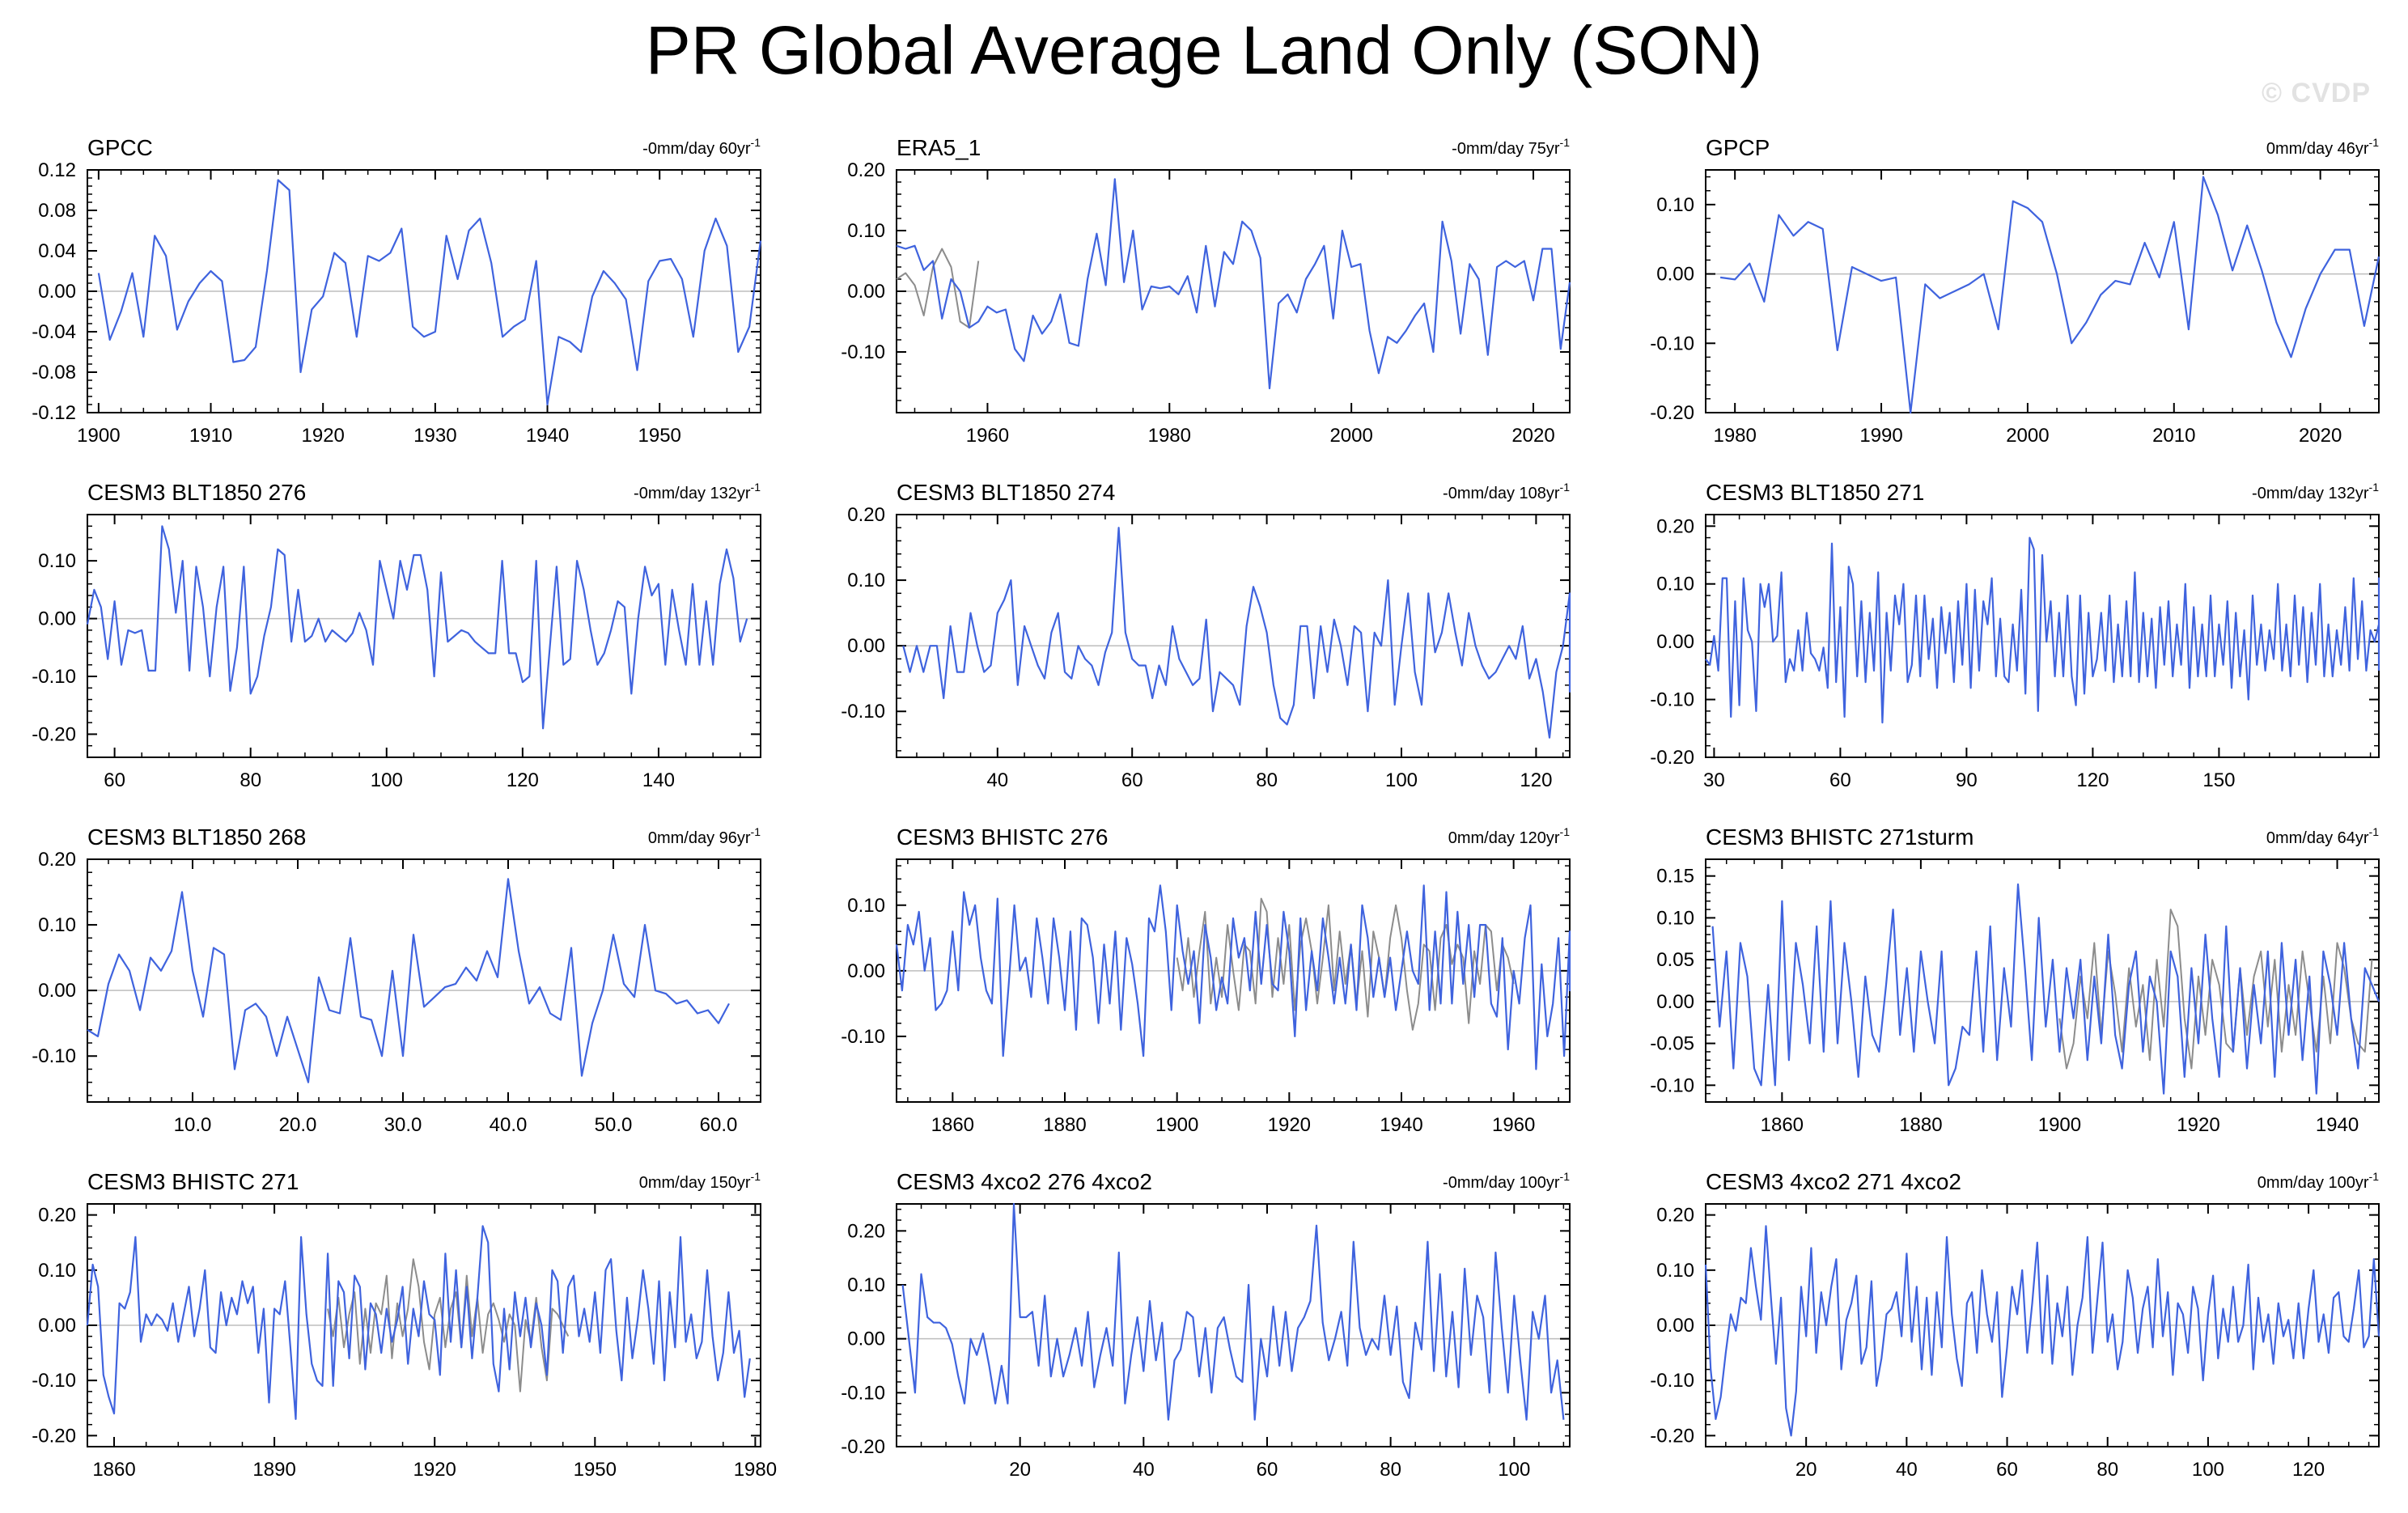 The height and width of the screenshot is (1513, 2408). I want to click on x-tick-label: 1960, so click(987, 436).